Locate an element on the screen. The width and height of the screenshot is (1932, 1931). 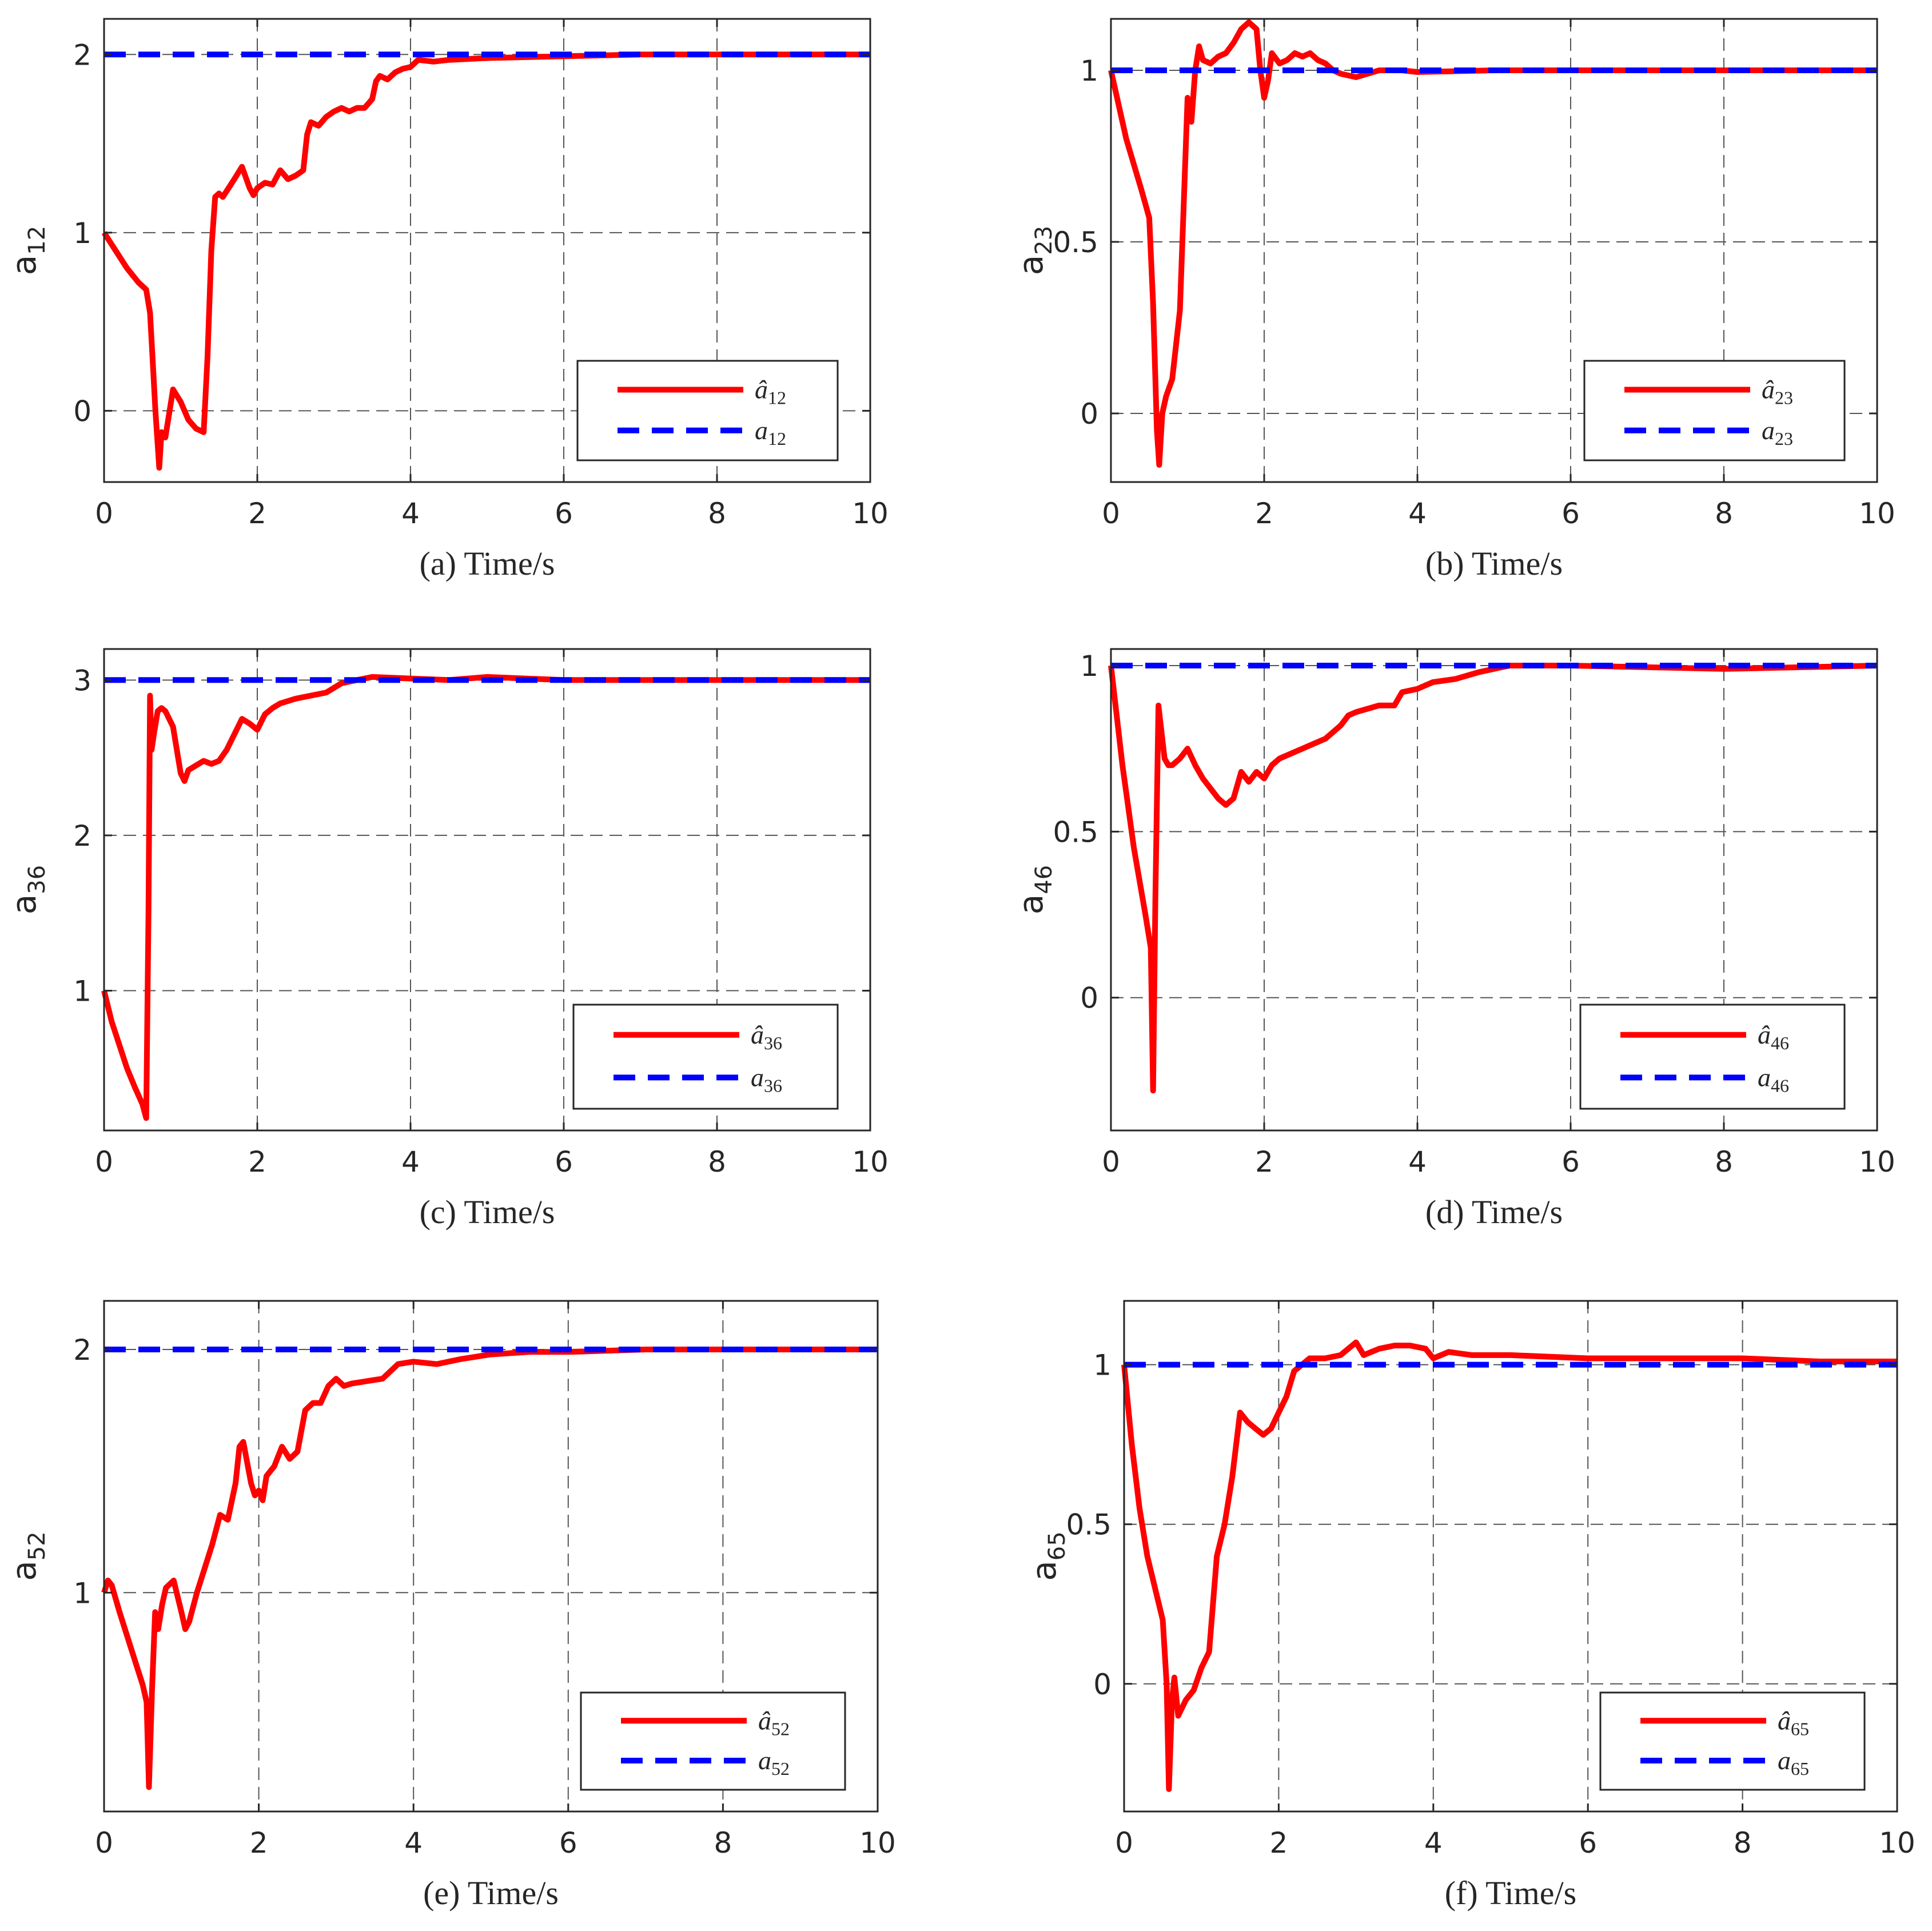
y-axis-label: a23 is located at coordinates (1034, 250).